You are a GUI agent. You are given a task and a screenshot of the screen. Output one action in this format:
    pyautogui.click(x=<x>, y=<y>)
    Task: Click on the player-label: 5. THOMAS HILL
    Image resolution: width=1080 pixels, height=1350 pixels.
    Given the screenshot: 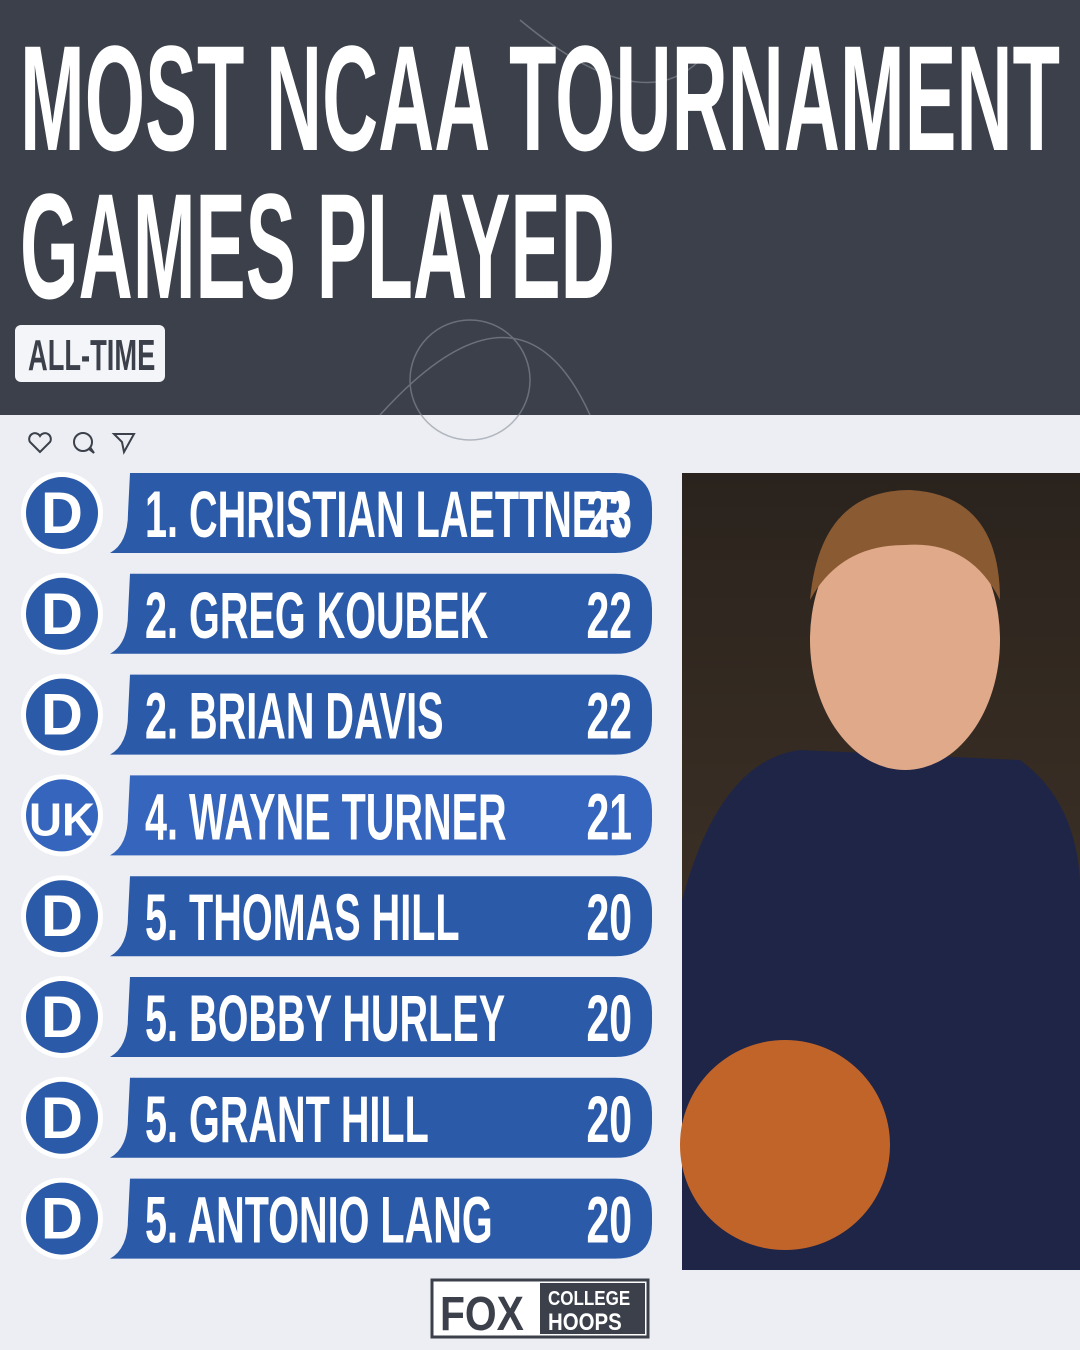 What is the action you would take?
    pyautogui.click(x=302, y=917)
    